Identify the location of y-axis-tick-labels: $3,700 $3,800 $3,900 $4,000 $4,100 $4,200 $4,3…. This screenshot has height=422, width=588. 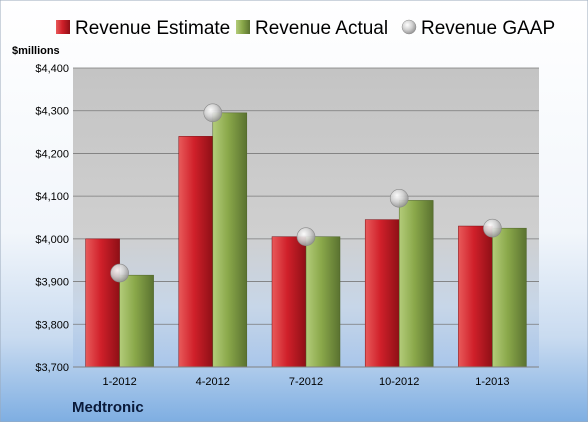
(52, 218).